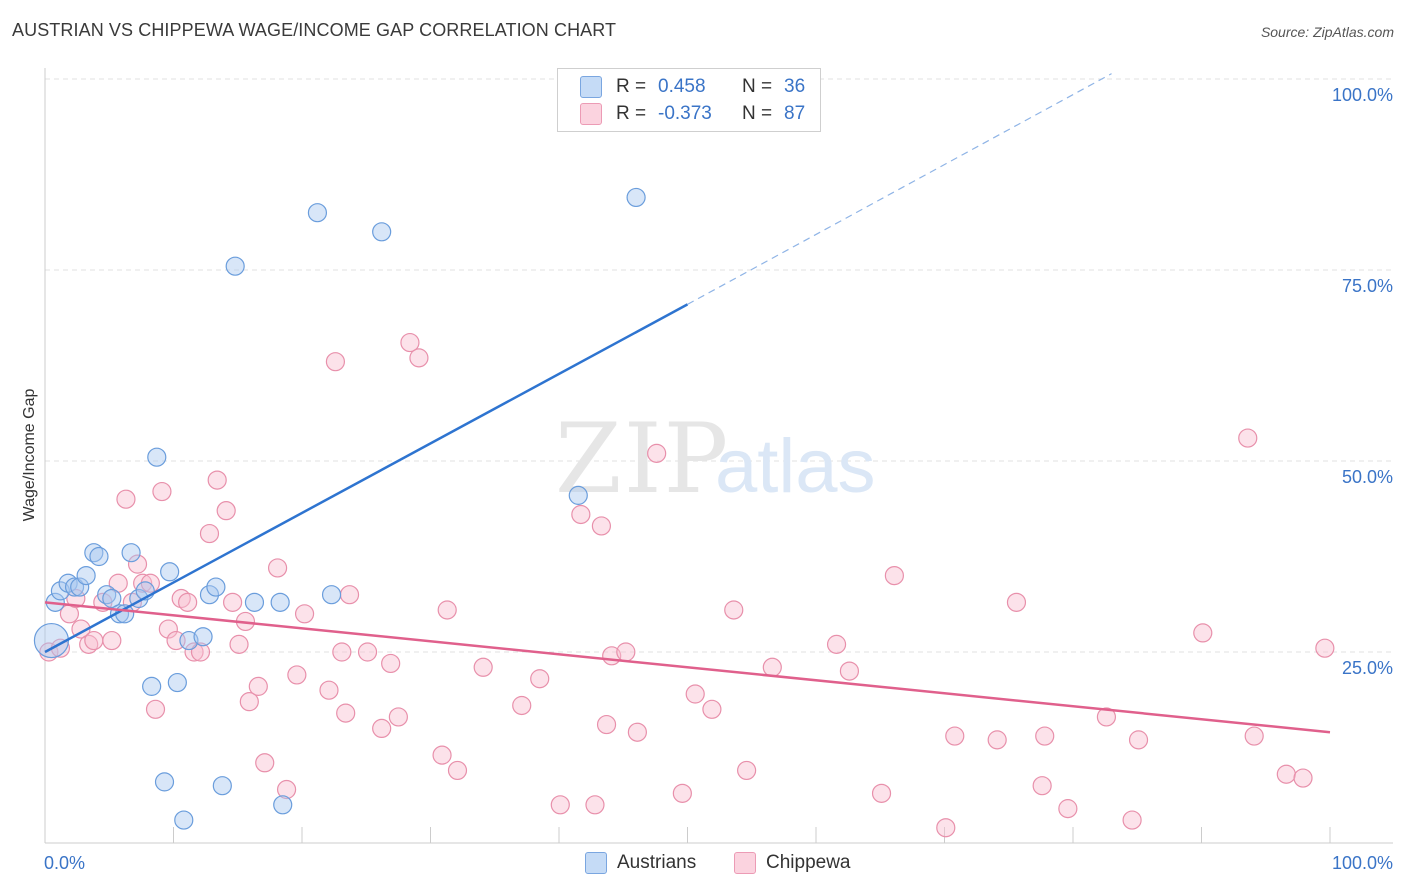  I want to click on y-tick-label: 75.0%, so click(1367, 286).